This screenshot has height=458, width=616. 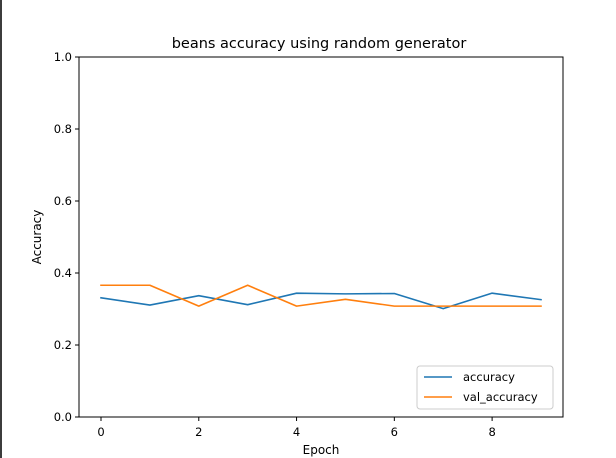 I want to click on series-line-val-accuracy, so click(x=321, y=295).